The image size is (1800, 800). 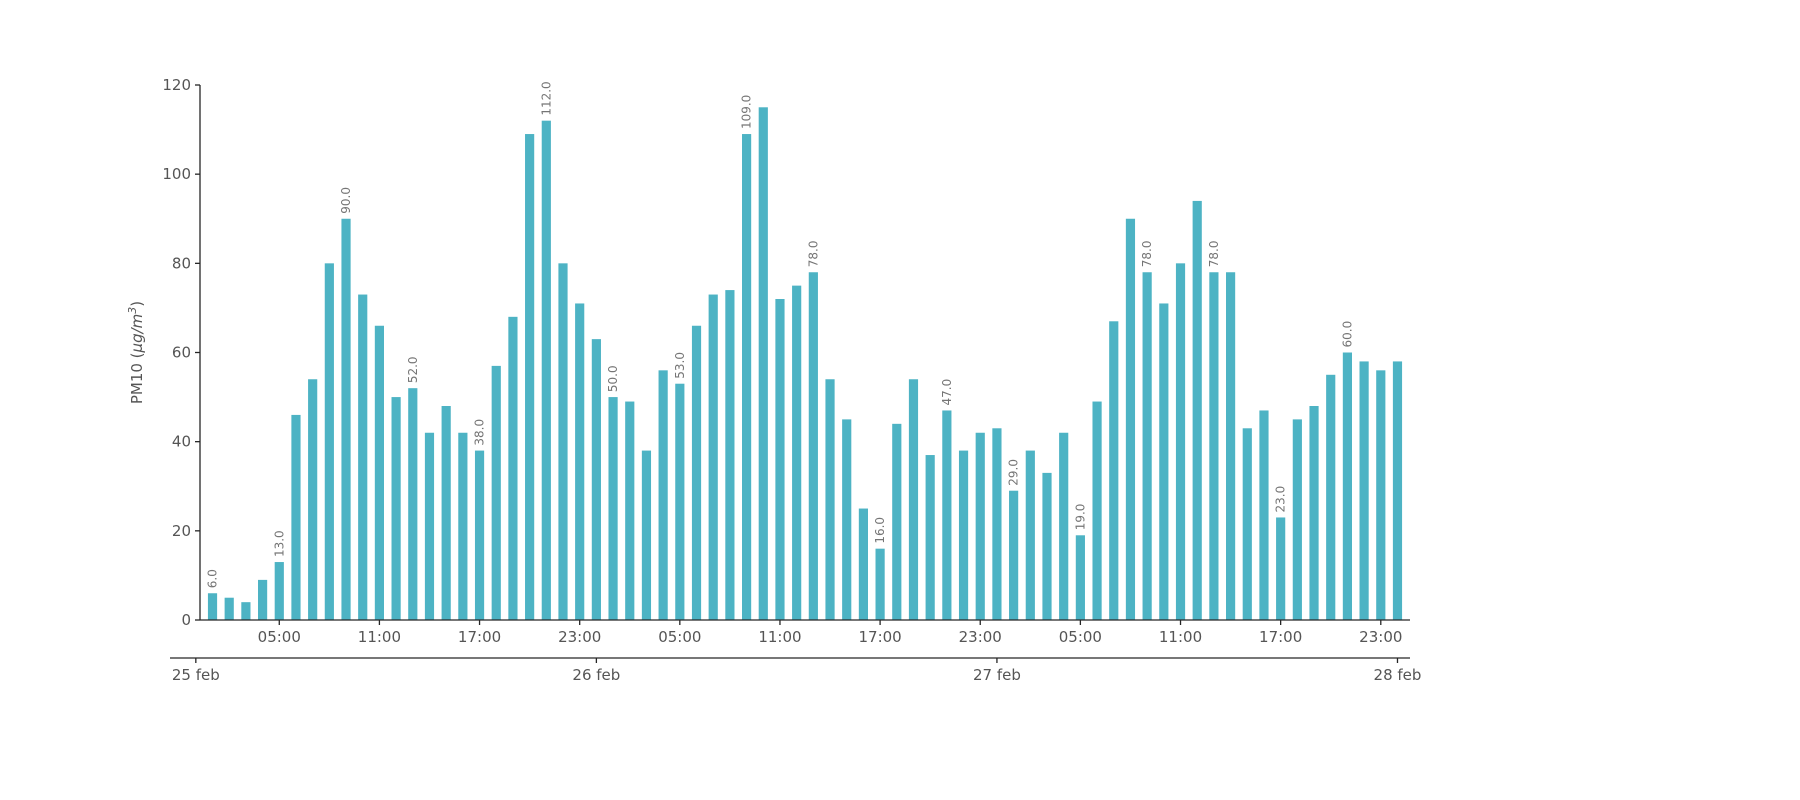 I want to click on bar-value-label: 109.0, so click(x=747, y=112).